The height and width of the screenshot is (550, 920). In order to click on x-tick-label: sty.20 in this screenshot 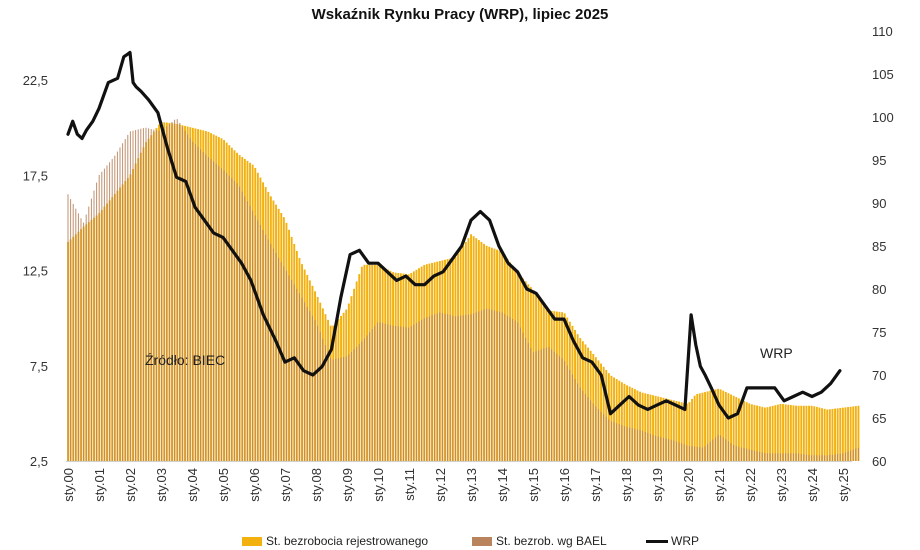, I will do `click(688, 485)`.